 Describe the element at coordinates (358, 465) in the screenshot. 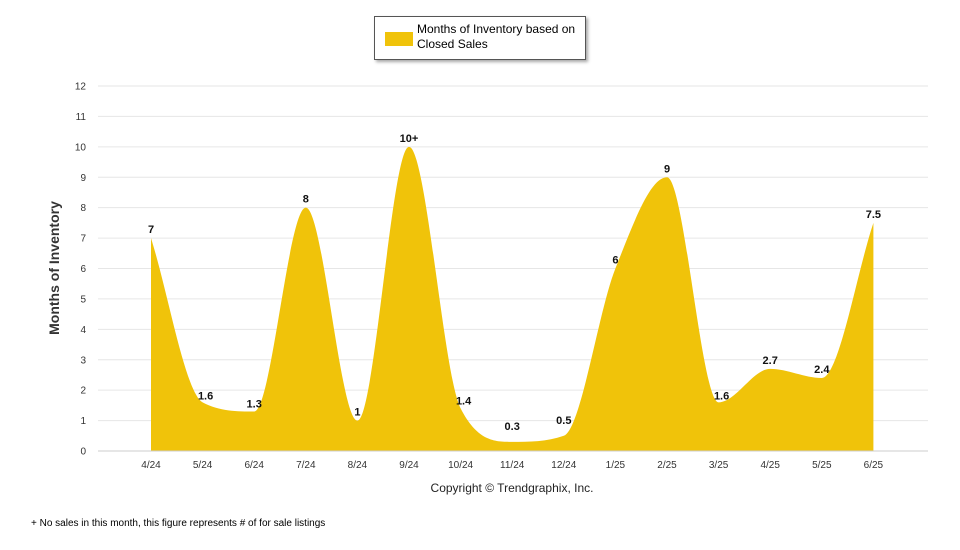

I see `x-tick-label: 8/24` at that location.